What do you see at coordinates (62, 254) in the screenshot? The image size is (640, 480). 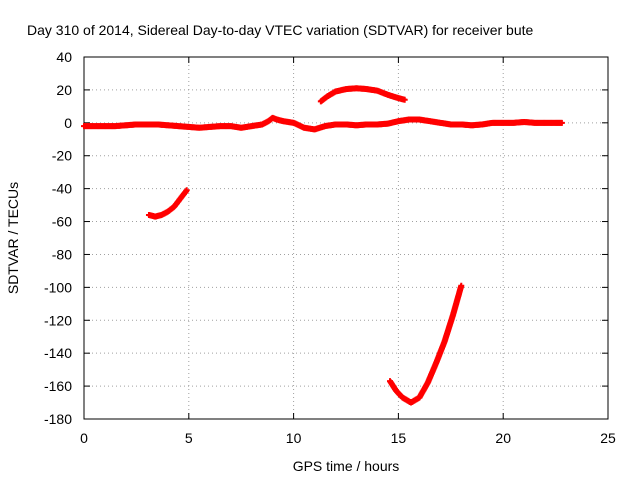 I see `y-tick-label: -80` at bounding box center [62, 254].